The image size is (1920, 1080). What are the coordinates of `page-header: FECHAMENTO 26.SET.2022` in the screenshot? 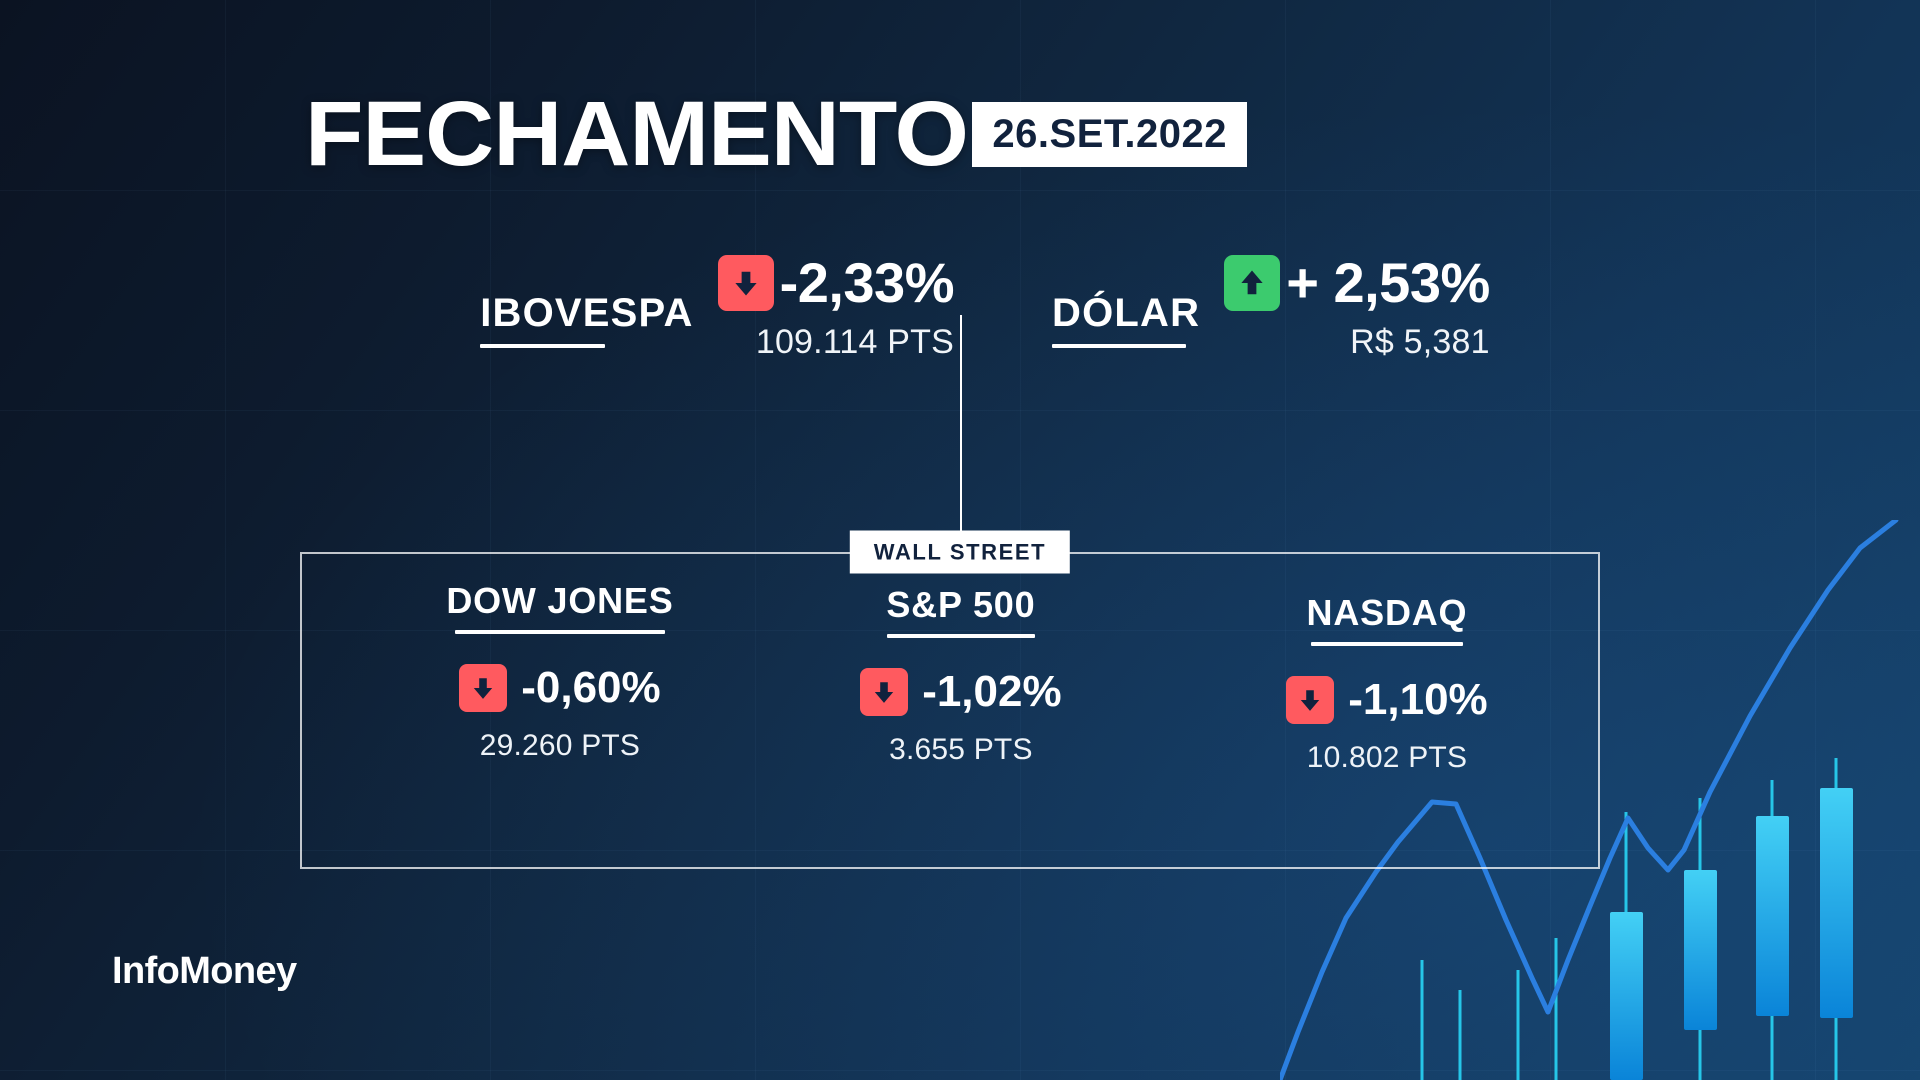 It's located at (776, 134).